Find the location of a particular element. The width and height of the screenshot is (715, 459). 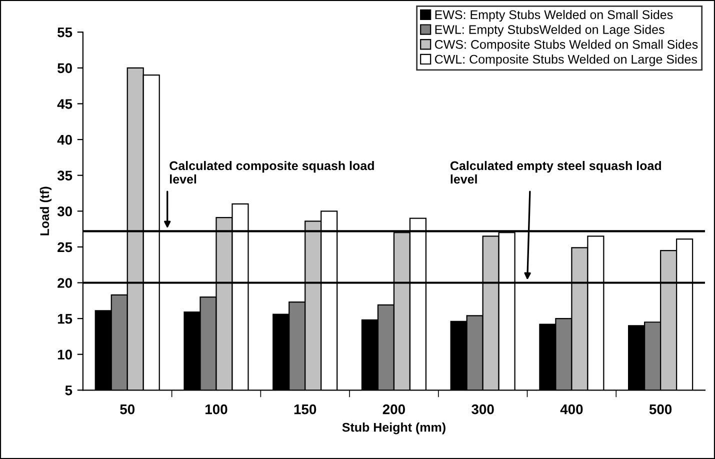

y-tick-label: 30 is located at coordinates (64, 211).